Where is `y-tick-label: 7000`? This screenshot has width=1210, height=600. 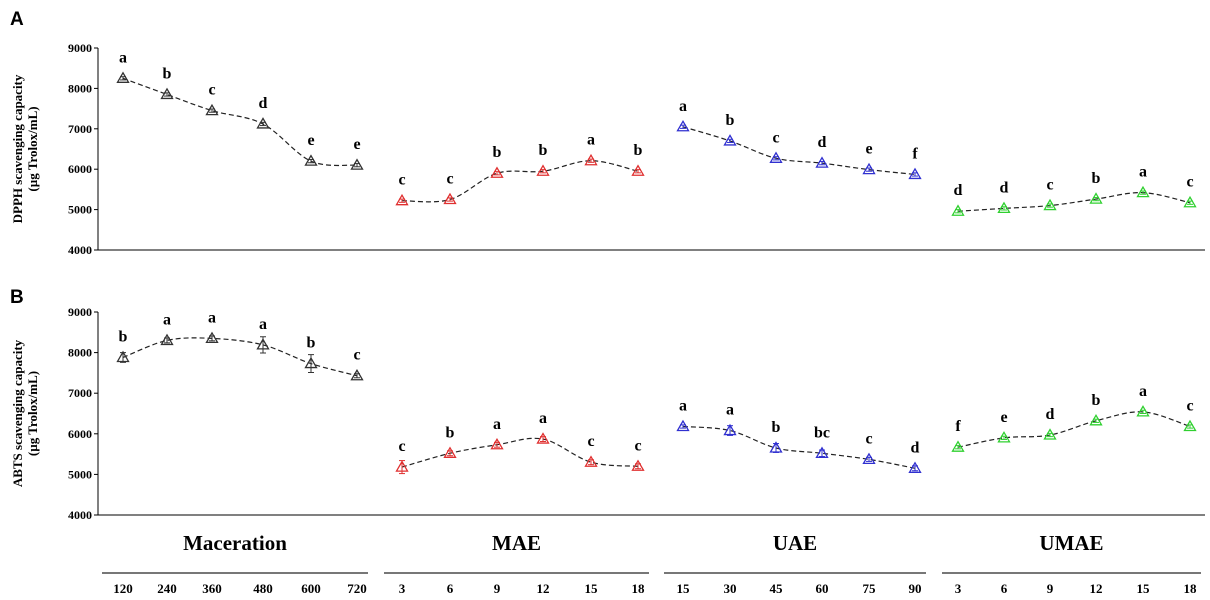
y-tick-label: 7000 is located at coordinates (80, 393).